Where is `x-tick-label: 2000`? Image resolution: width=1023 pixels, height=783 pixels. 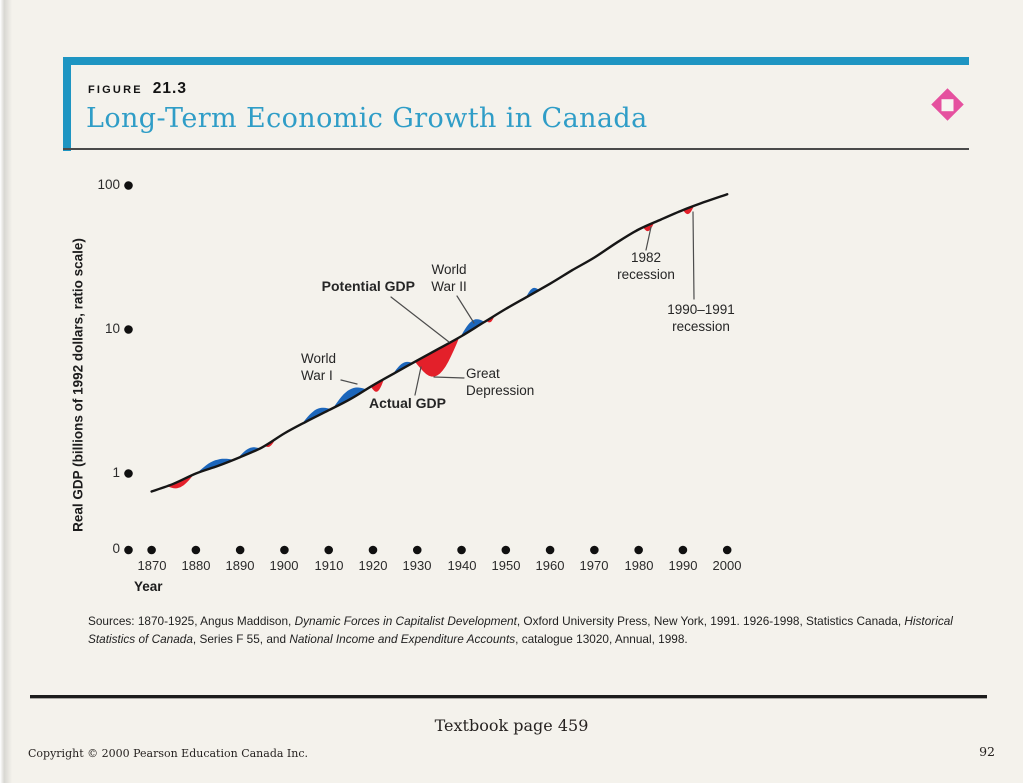 x-tick-label: 2000 is located at coordinates (727, 565).